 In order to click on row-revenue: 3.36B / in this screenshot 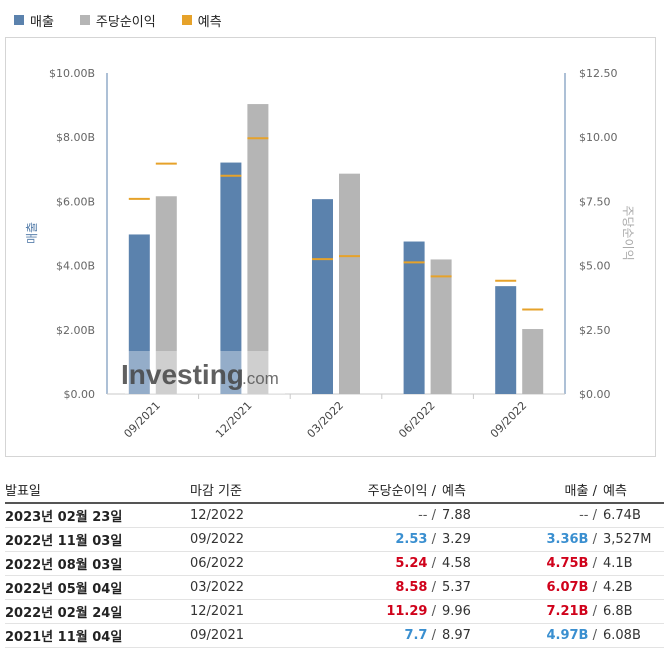, I will do `click(557, 539)`.